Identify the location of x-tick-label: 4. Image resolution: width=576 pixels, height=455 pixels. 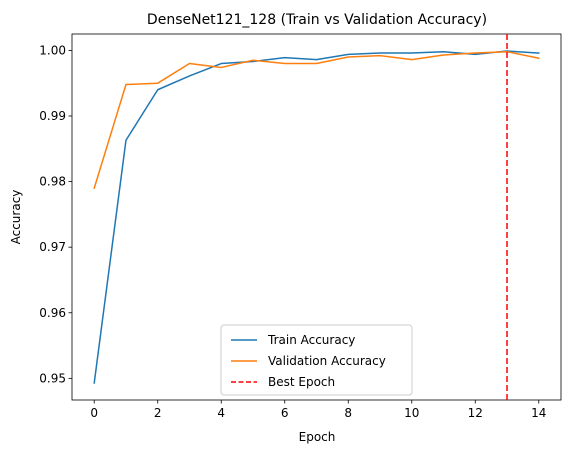
(221, 413).